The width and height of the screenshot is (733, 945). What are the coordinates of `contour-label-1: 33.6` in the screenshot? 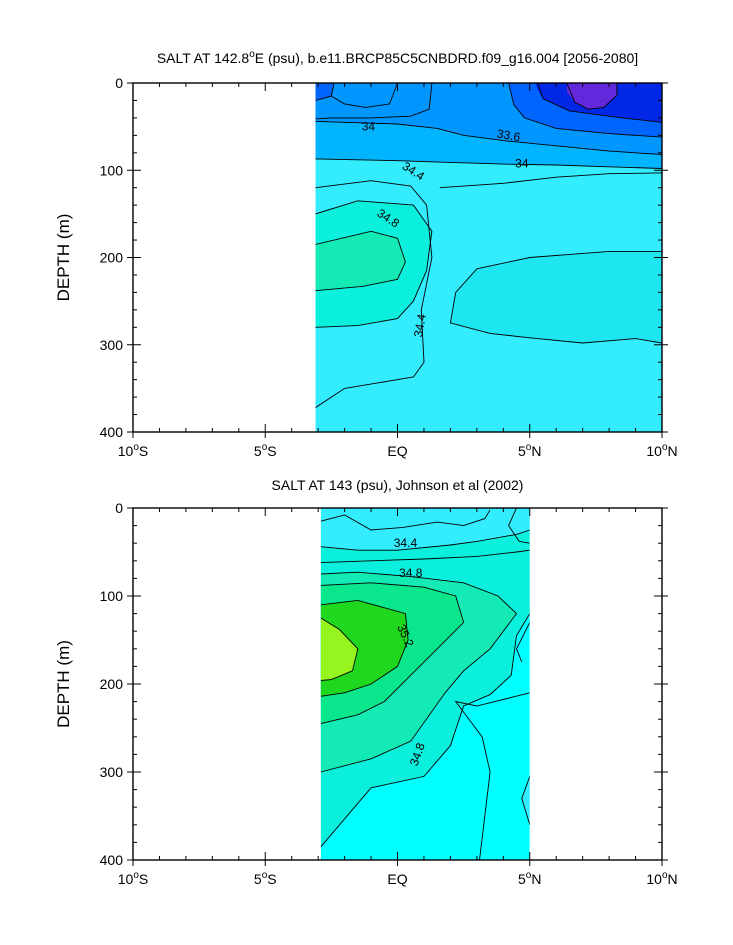 It's located at (509, 135).